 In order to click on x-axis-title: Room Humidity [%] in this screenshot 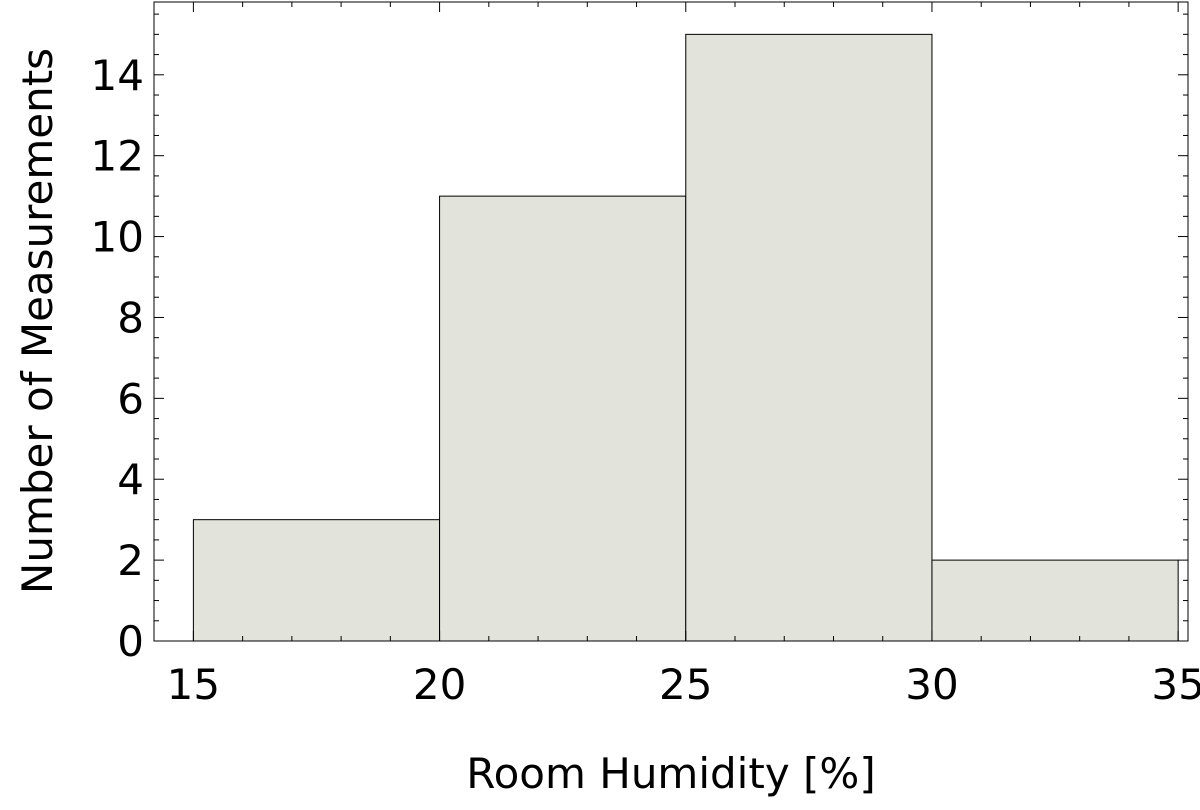, I will do `click(670, 773)`.